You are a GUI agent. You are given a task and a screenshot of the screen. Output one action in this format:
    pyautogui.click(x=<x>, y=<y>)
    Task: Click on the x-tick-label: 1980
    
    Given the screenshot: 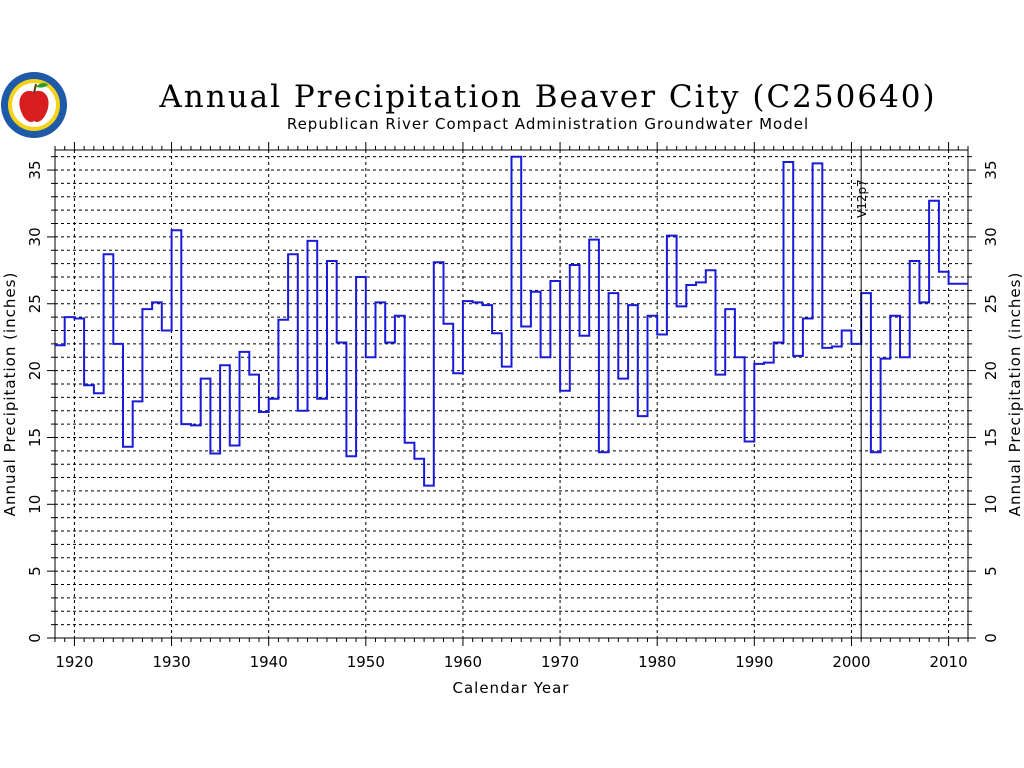 What is the action you would take?
    pyautogui.click(x=657, y=662)
    